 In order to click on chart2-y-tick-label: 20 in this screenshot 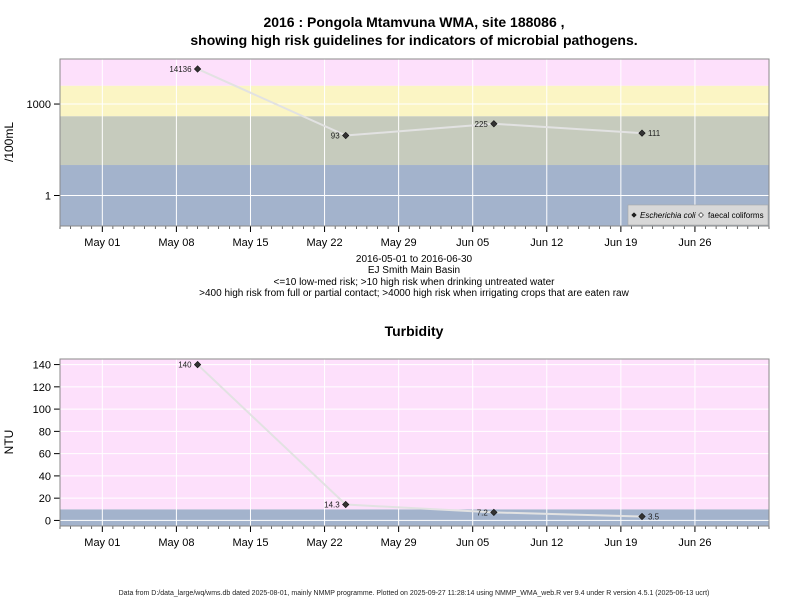, I will do `click(45, 499)`.